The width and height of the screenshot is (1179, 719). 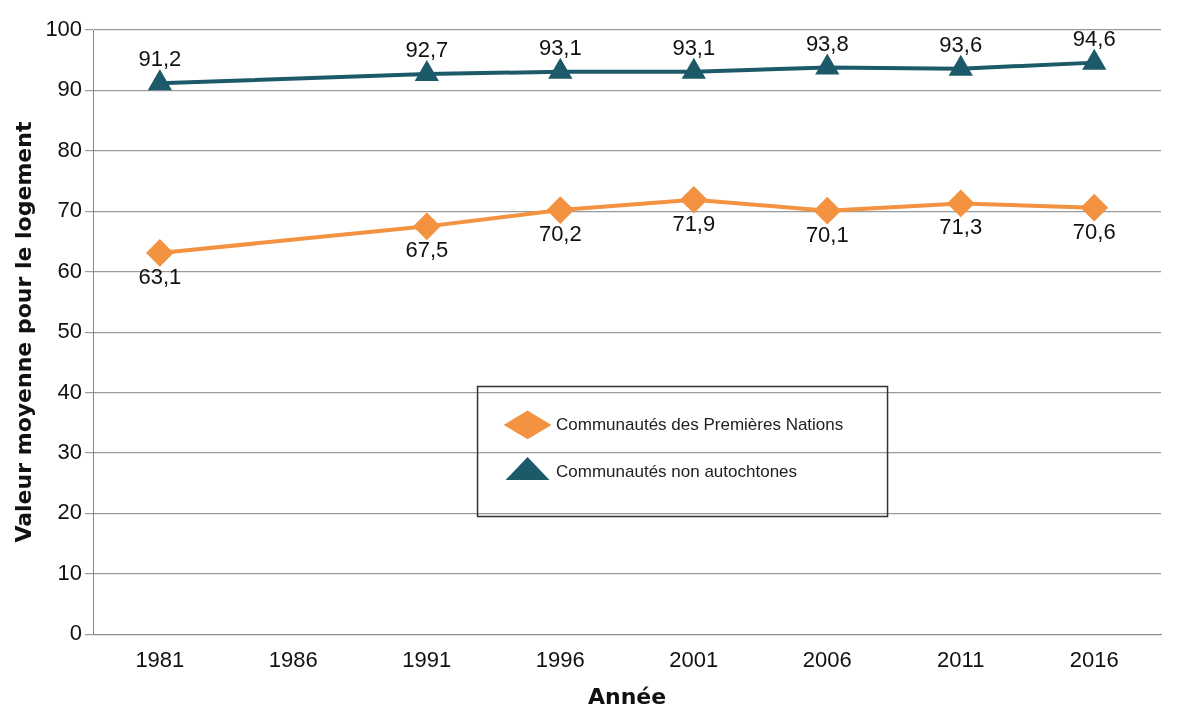 What do you see at coordinates (64, 29) in the screenshot?
I see `y-tick-label: 100` at bounding box center [64, 29].